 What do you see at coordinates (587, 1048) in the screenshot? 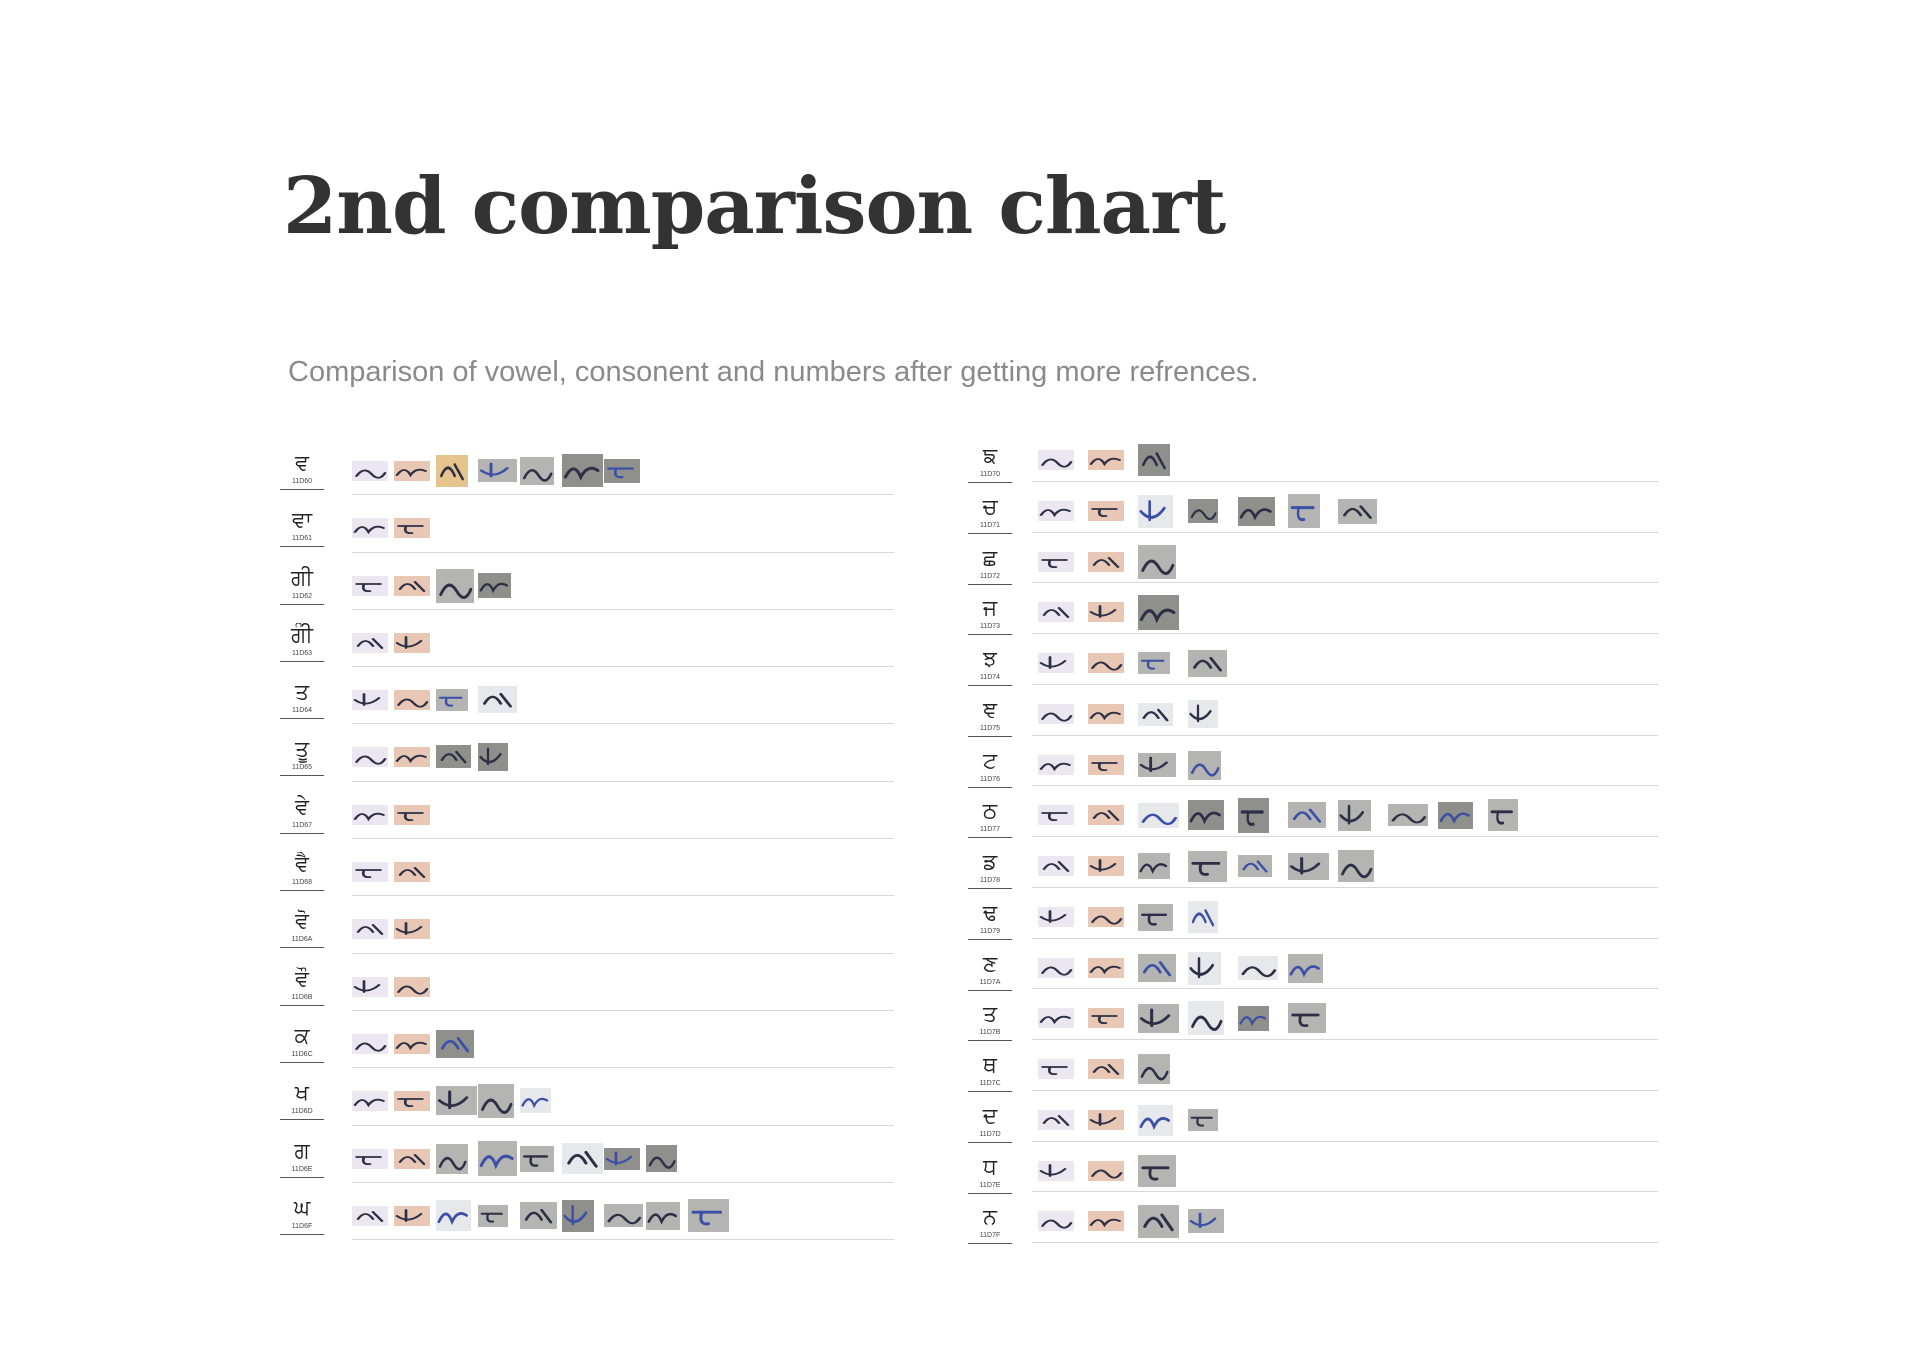
I see `chart-row: ਕ 11D6C` at bounding box center [587, 1048].